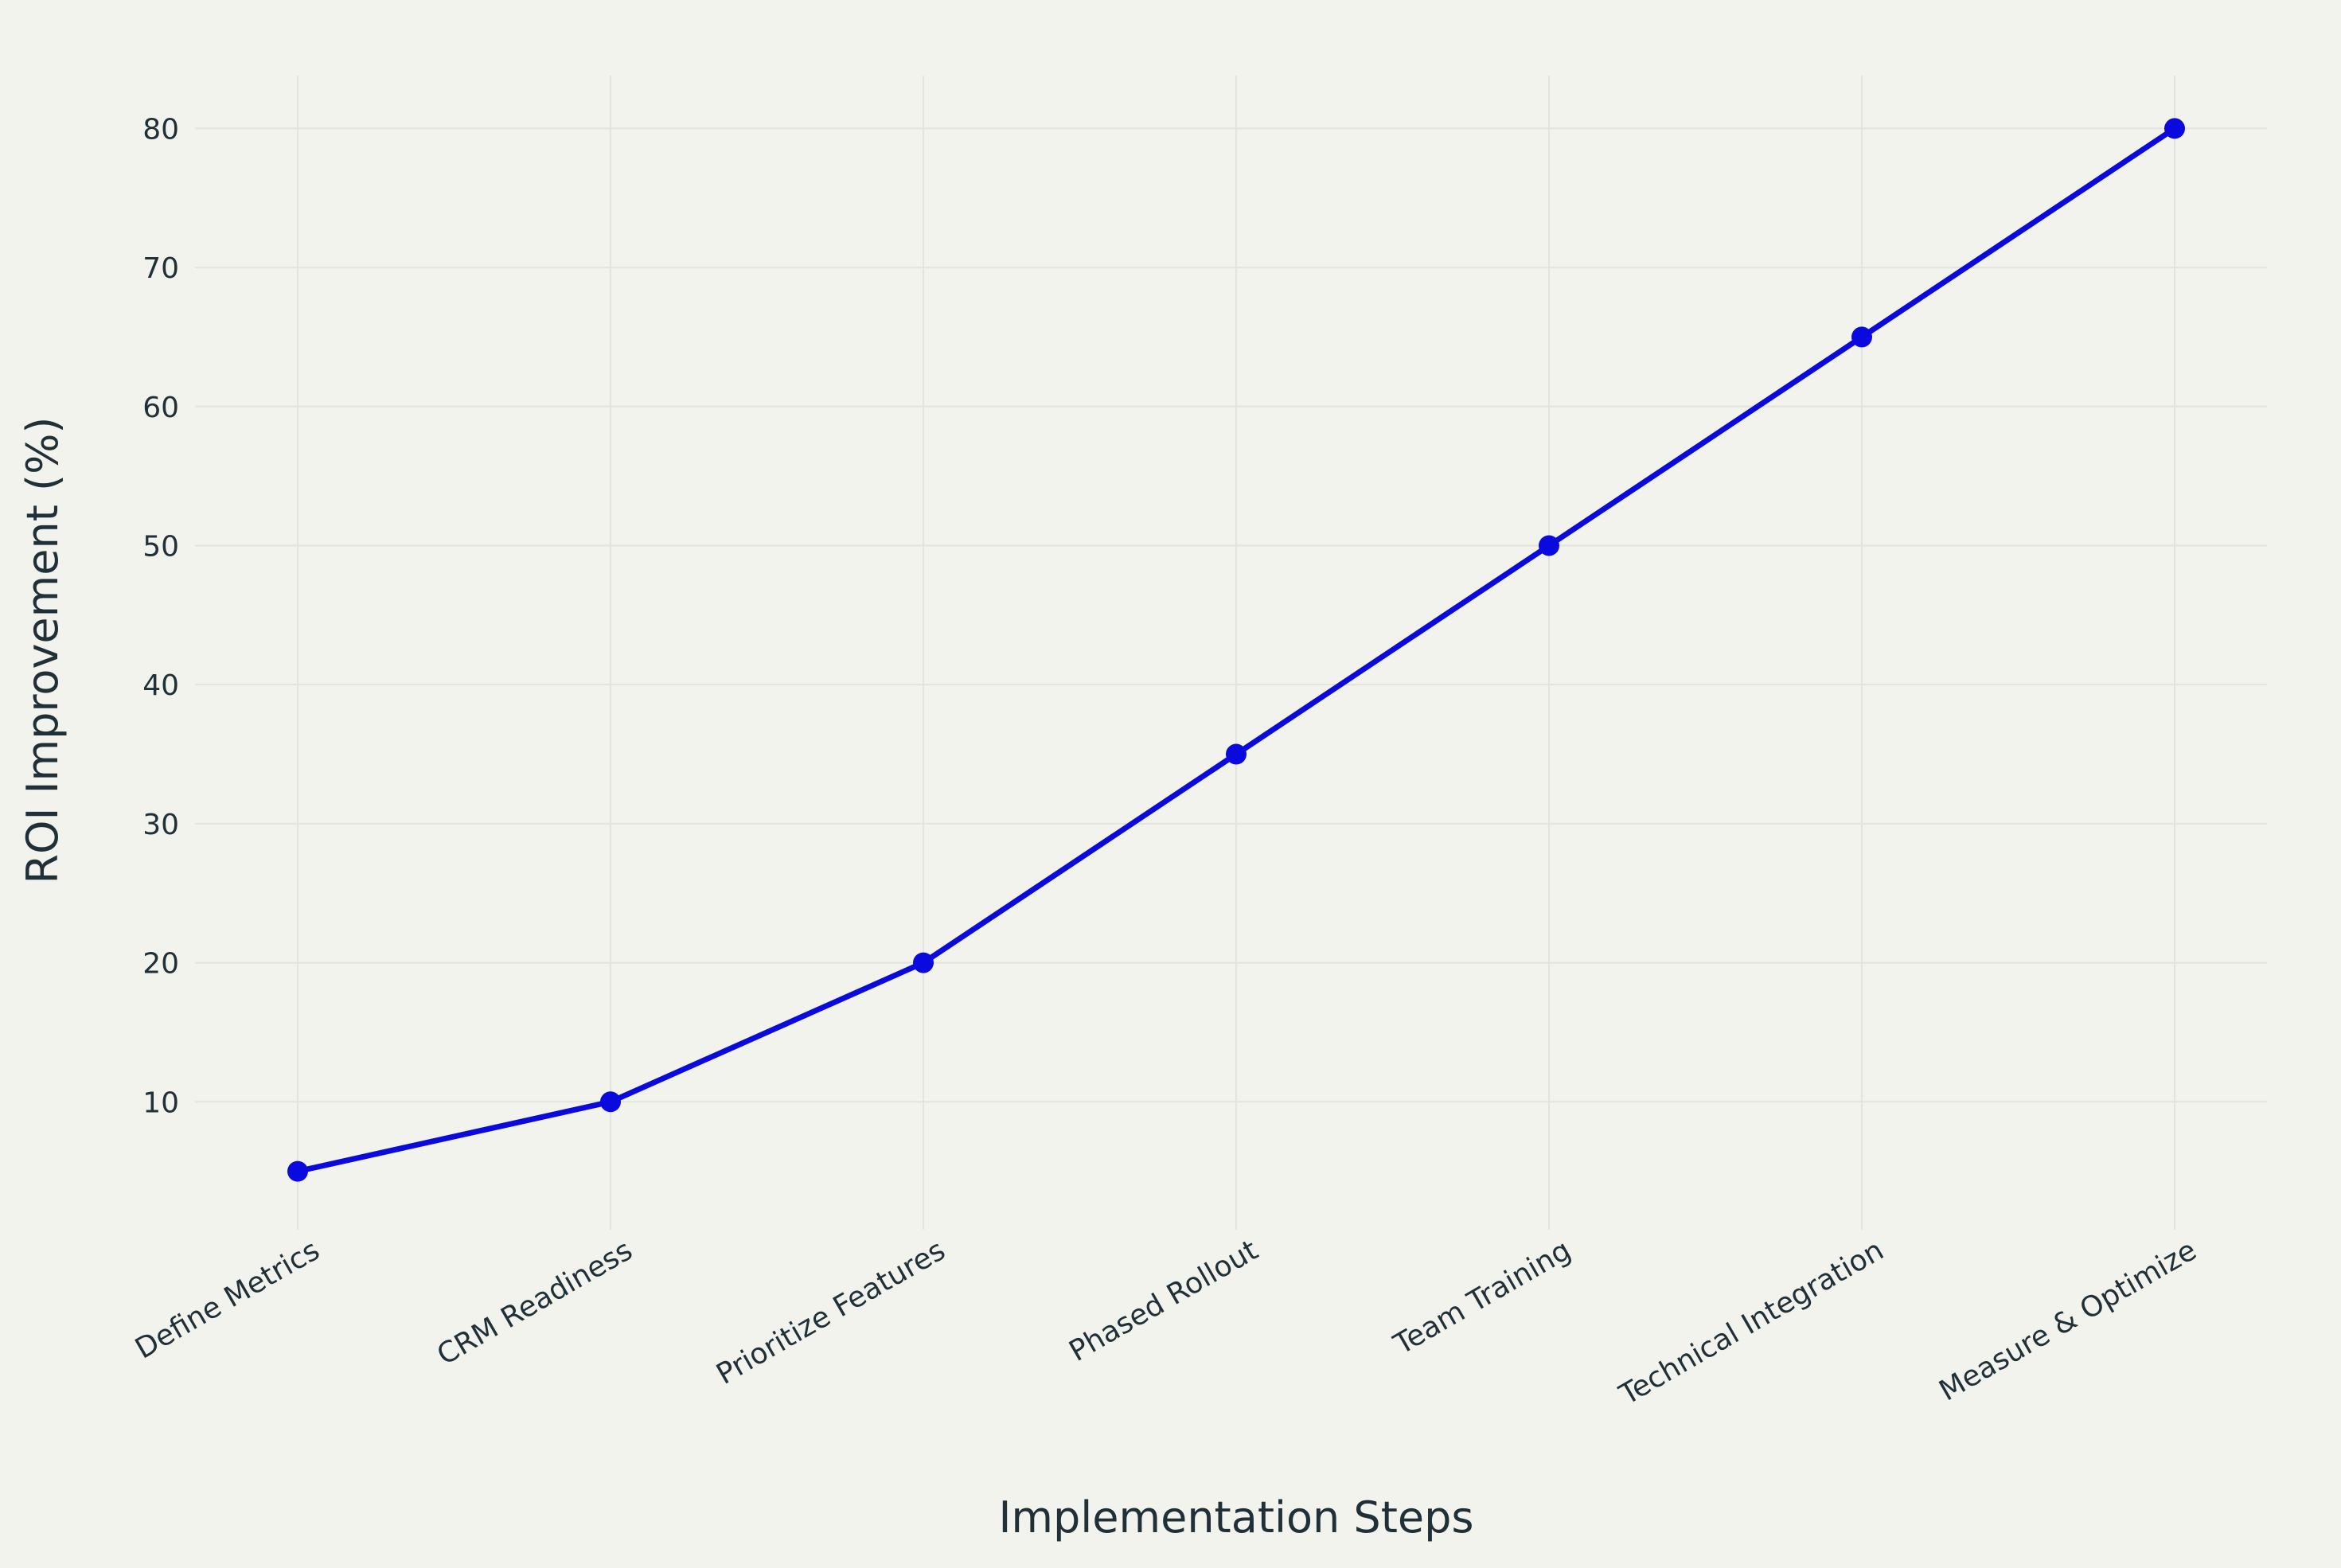 The image size is (2341, 1568). Describe the element at coordinates (161, 825) in the screenshot. I see `y-tick-label: 30` at that location.